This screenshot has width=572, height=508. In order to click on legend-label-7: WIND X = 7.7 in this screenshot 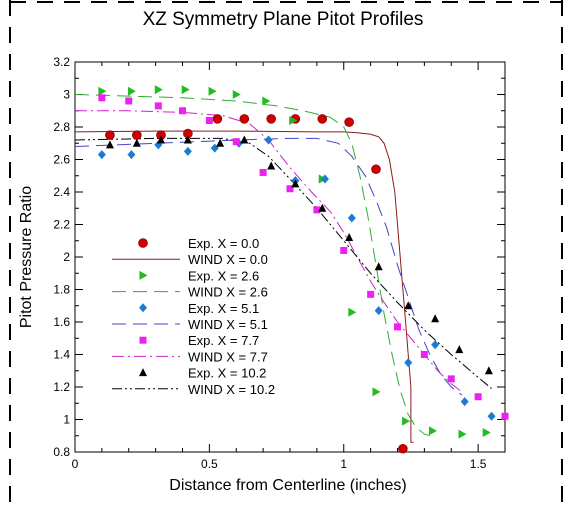, I will do `click(228, 356)`.